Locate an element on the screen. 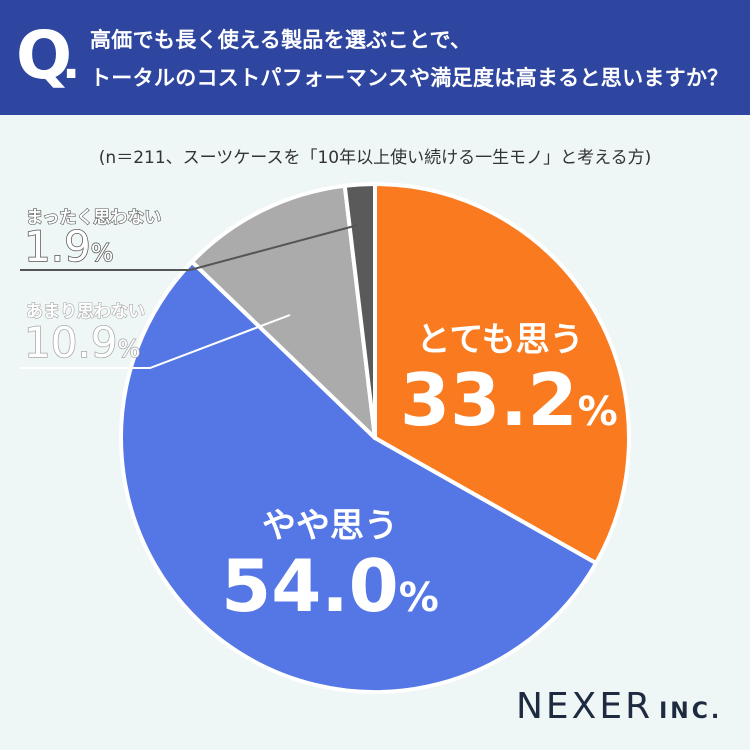 The height and width of the screenshot is (750, 750). ext-name-somewhat-disagree: あまり思わない is located at coordinates (85, 311).